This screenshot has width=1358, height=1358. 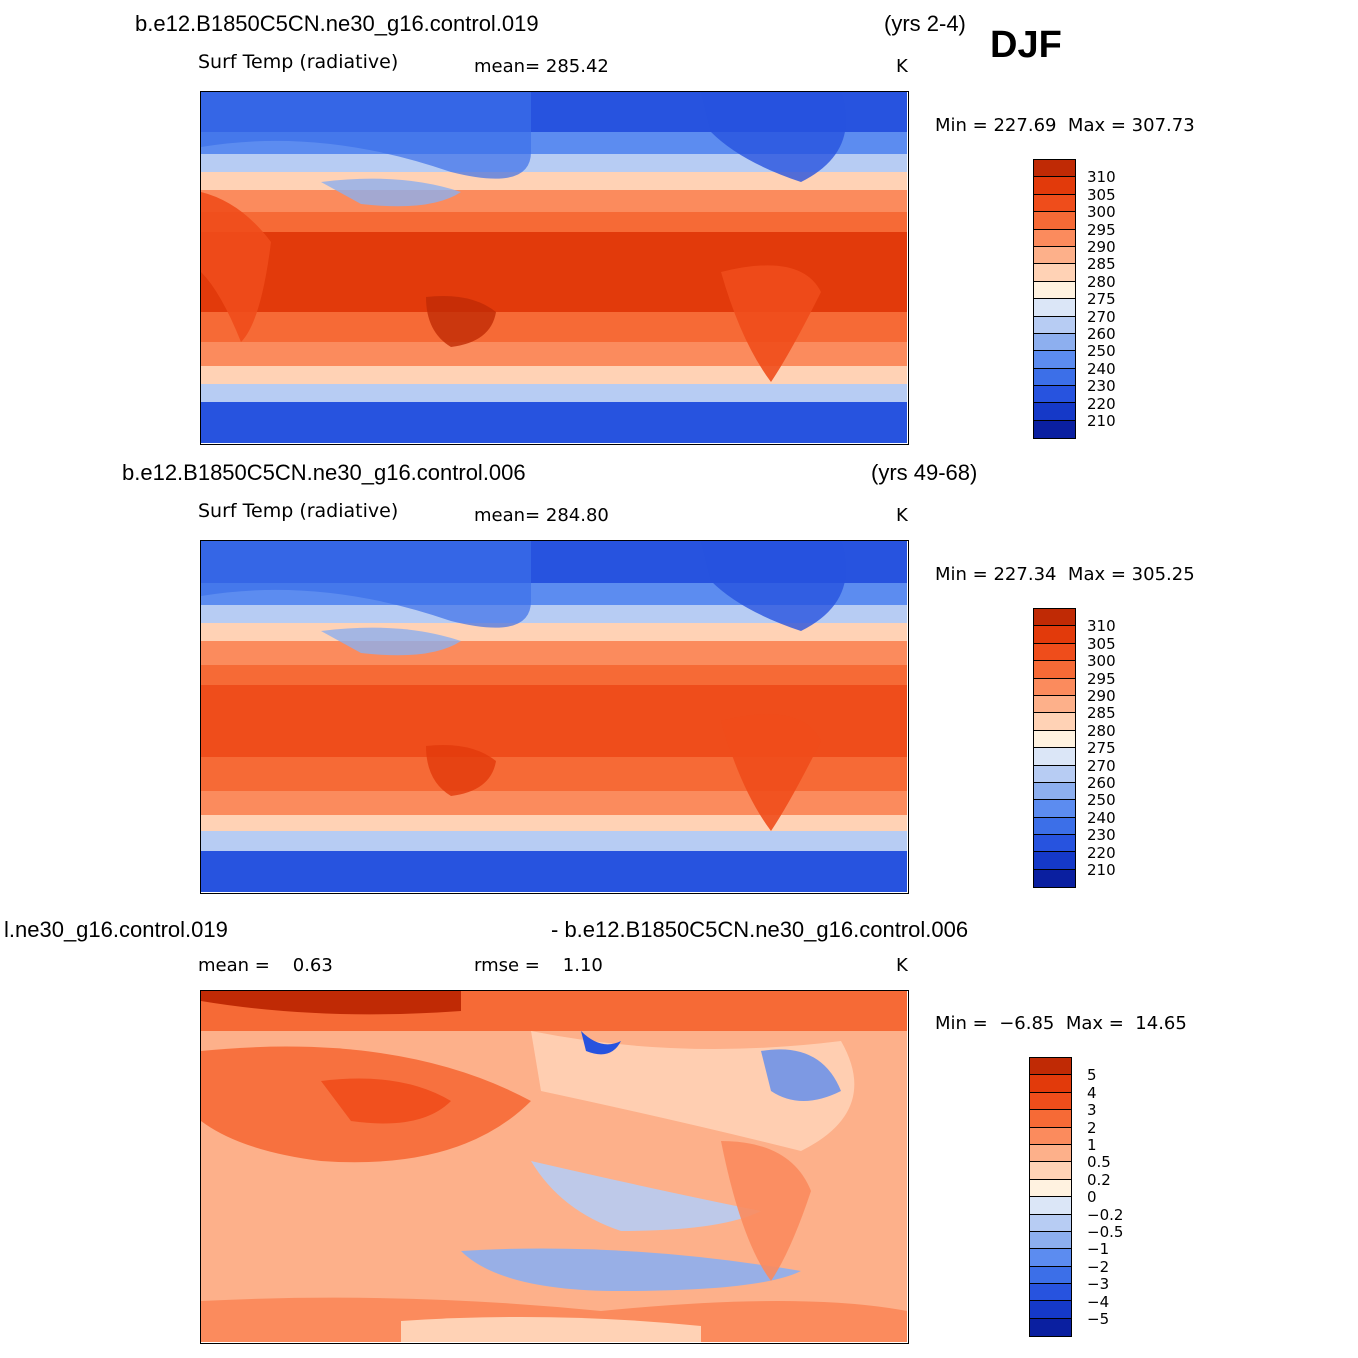 I want to click on colorbar-tick-label: 0, so click(x=1092, y=1197).